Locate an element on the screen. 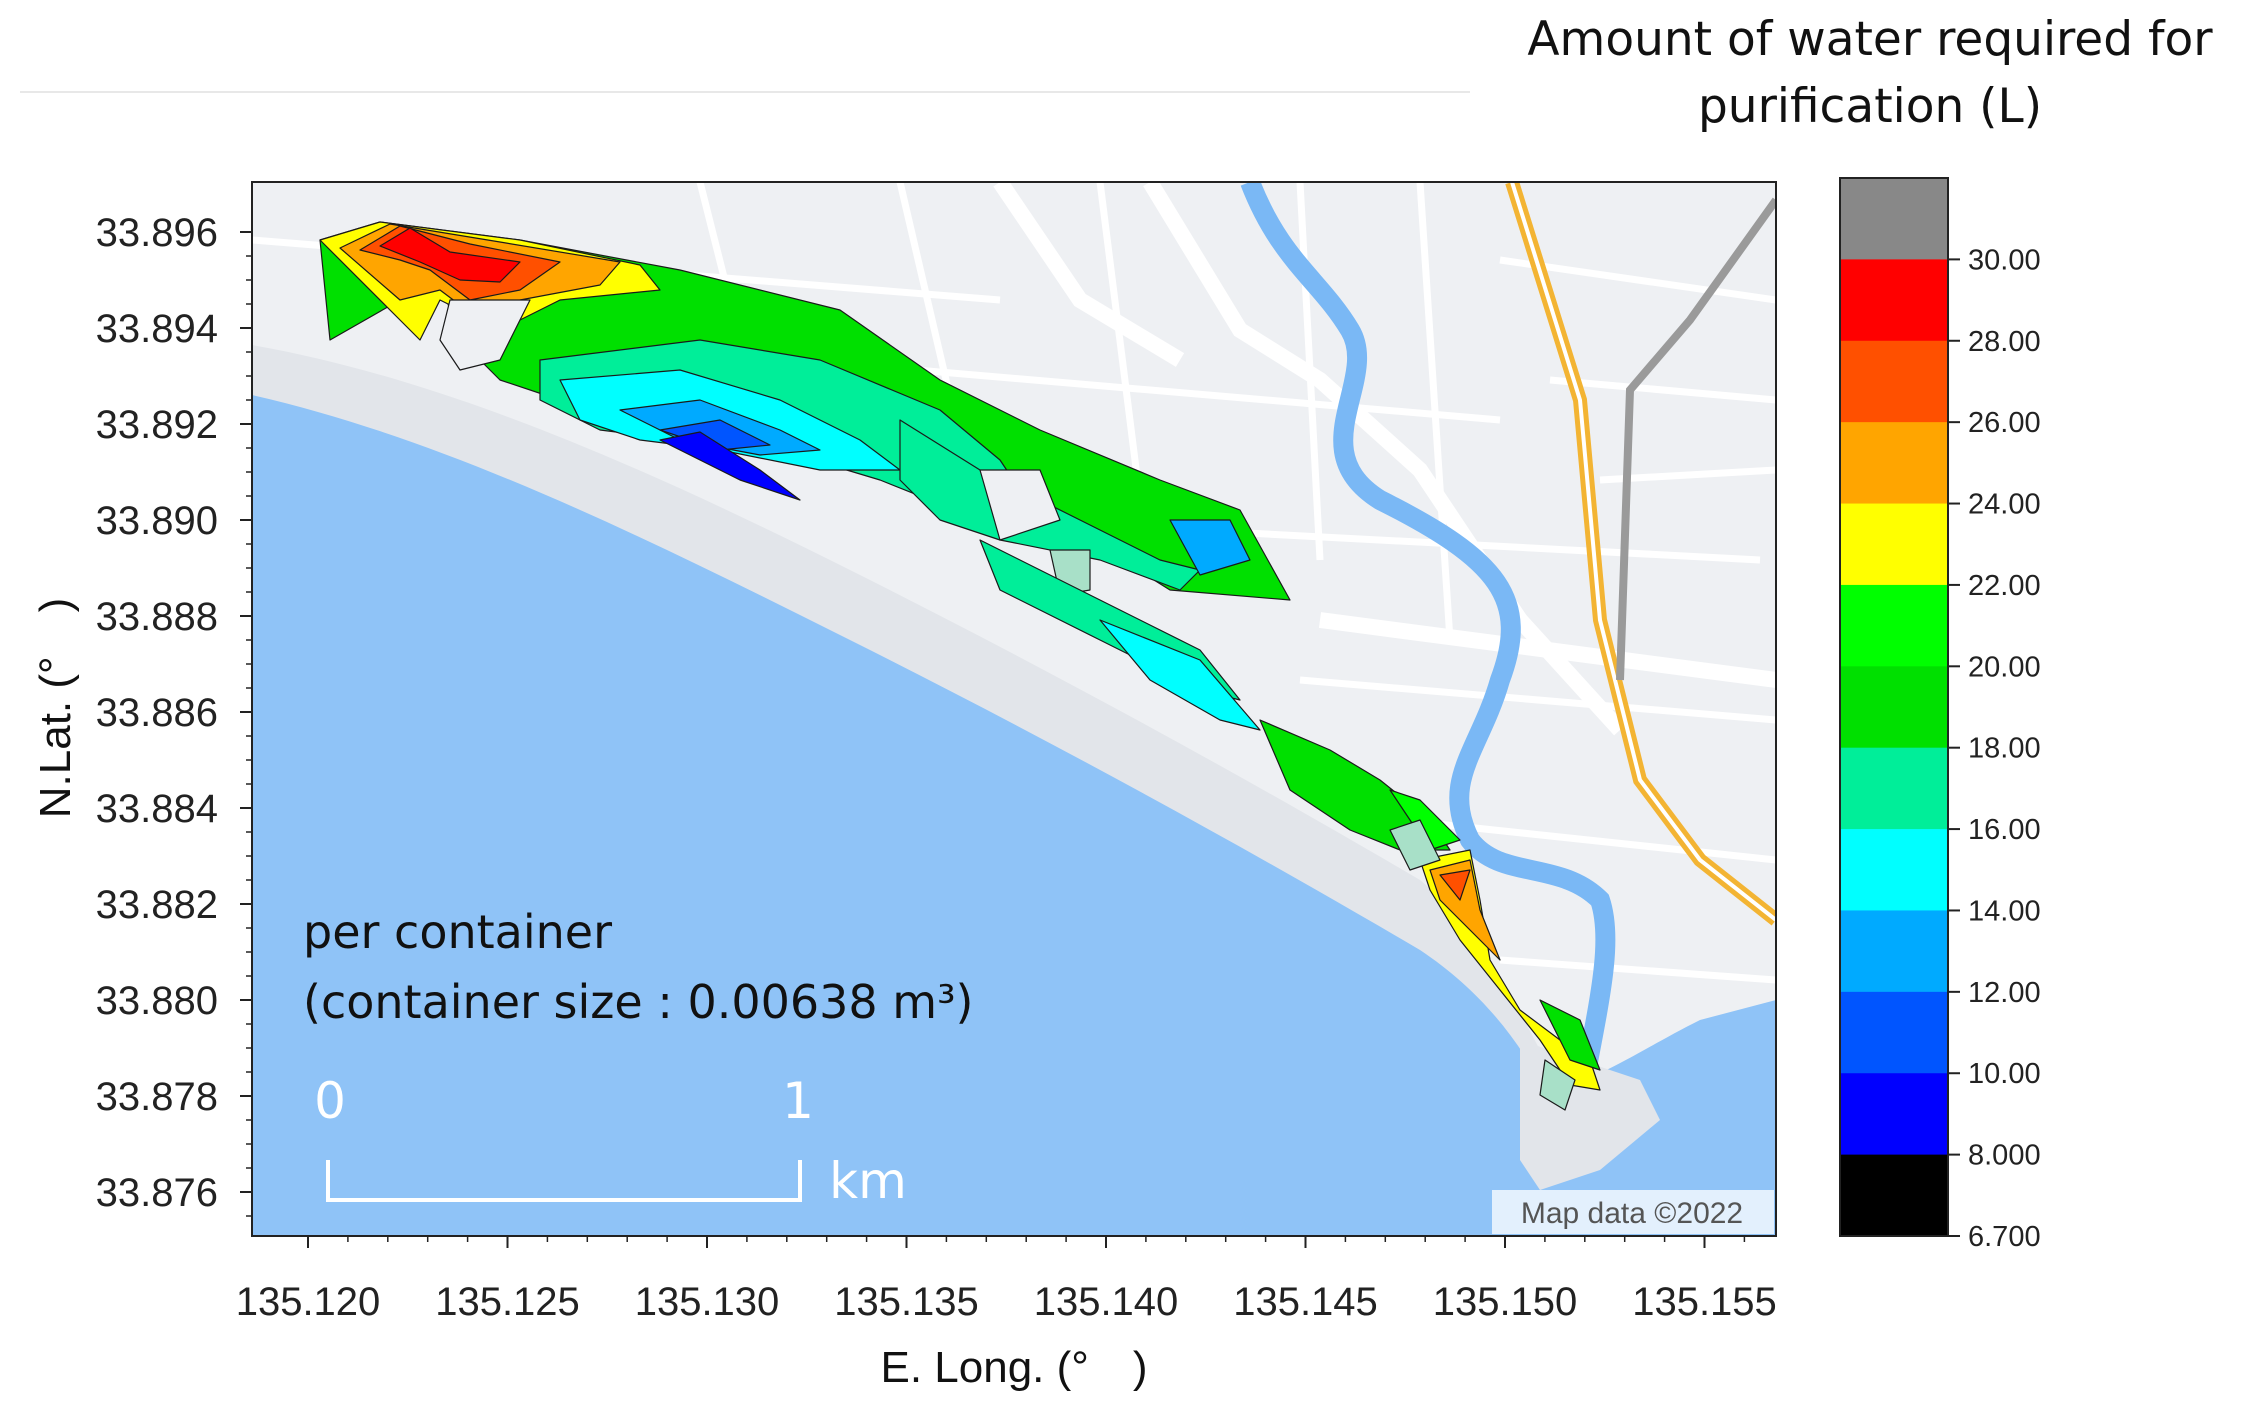 This screenshot has height=1406, width=2248. colorbar-label: 20.00 is located at coordinates (2004, 667).